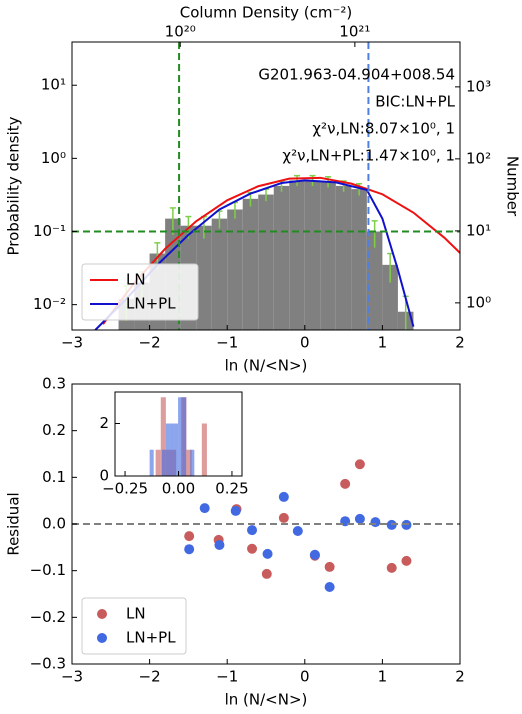  I want to click on x2-tick-label: 10²¹, so click(354, 32).